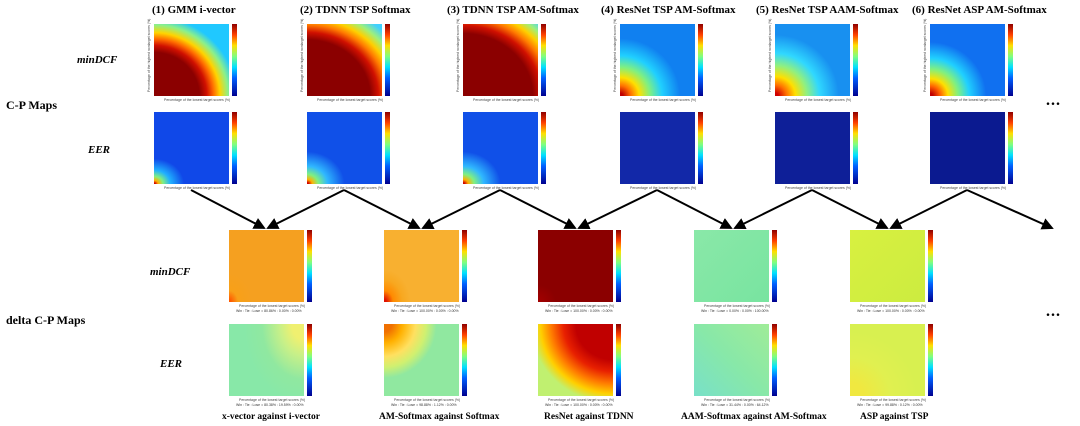  Describe the element at coordinates (731, 266) in the screenshot. I see `delta-map-aamsoftmax-amsoftmax-mindcf` at that location.